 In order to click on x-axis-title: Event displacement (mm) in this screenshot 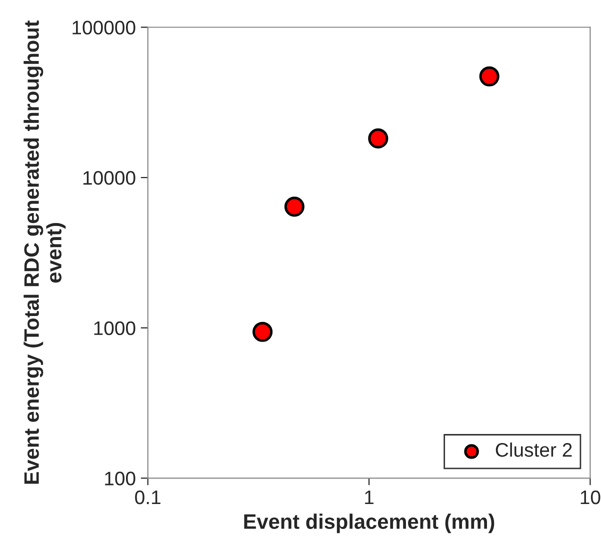, I will do `click(369, 524)`.